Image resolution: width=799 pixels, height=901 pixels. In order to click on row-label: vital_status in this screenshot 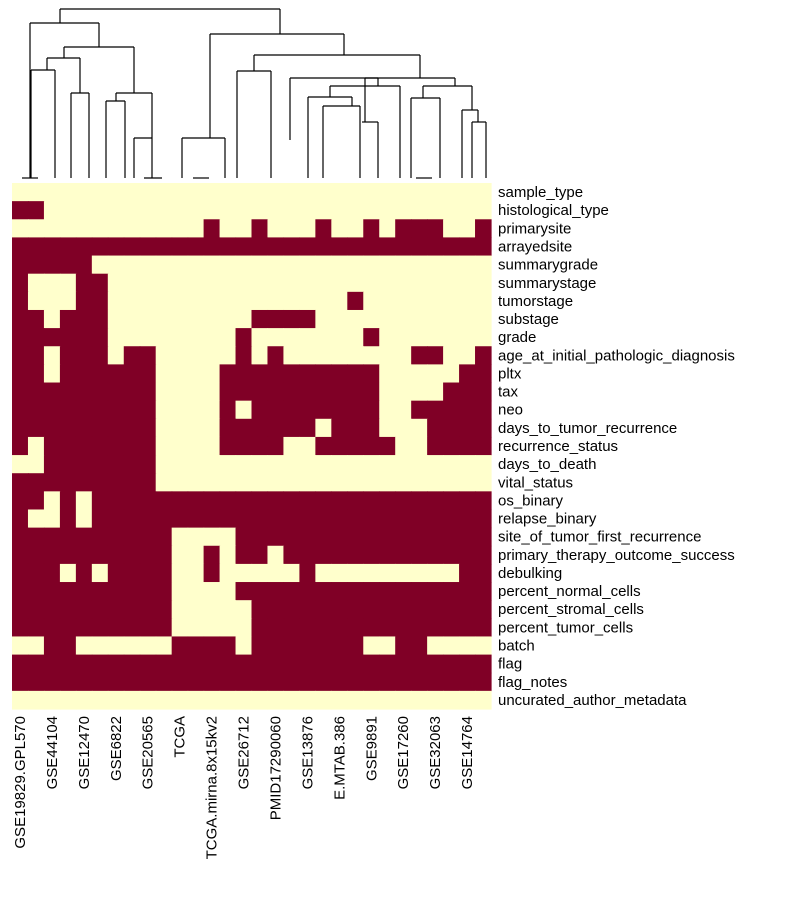, I will do `click(535, 482)`.